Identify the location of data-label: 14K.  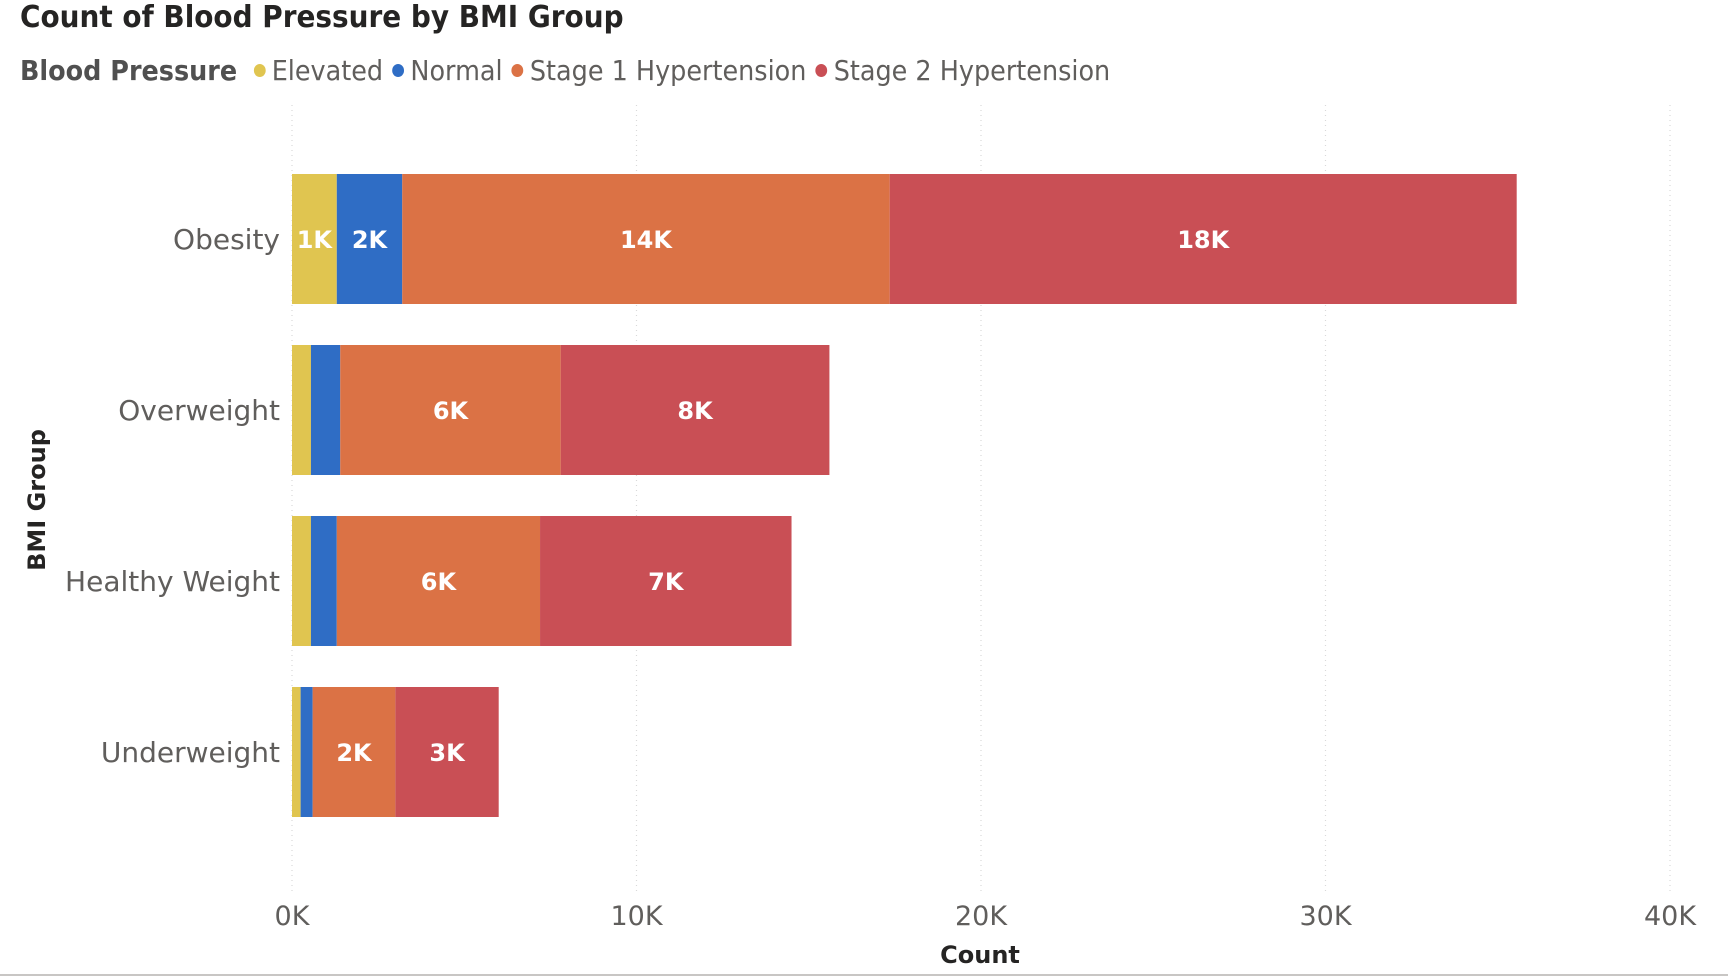
(646, 240).